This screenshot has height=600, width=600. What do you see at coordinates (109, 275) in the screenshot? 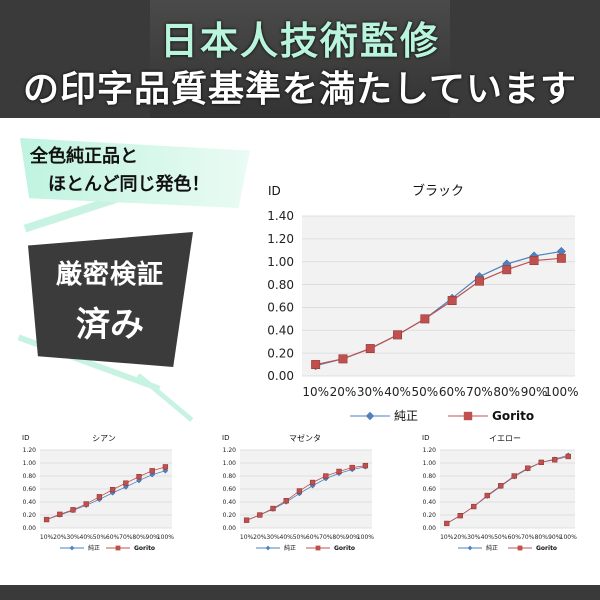
I see `promo-badge-2-line1: 厳密検証` at bounding box center [109, 275].